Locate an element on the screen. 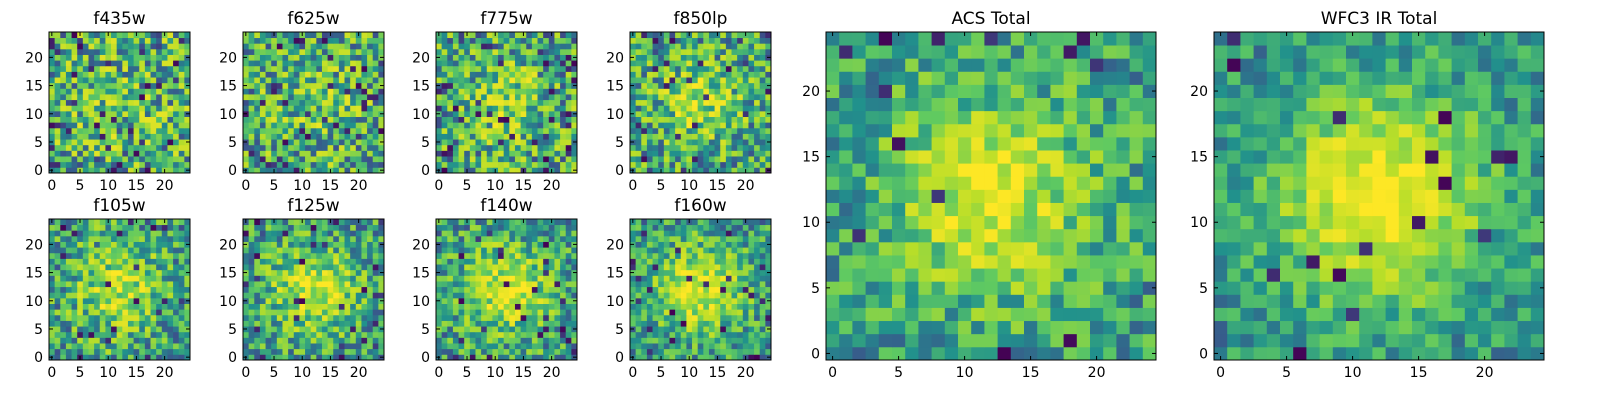 Image resolution: width=1600 pixels, height=400 pixels. y-tick-label: 10 is located at coordinates (421, 302).